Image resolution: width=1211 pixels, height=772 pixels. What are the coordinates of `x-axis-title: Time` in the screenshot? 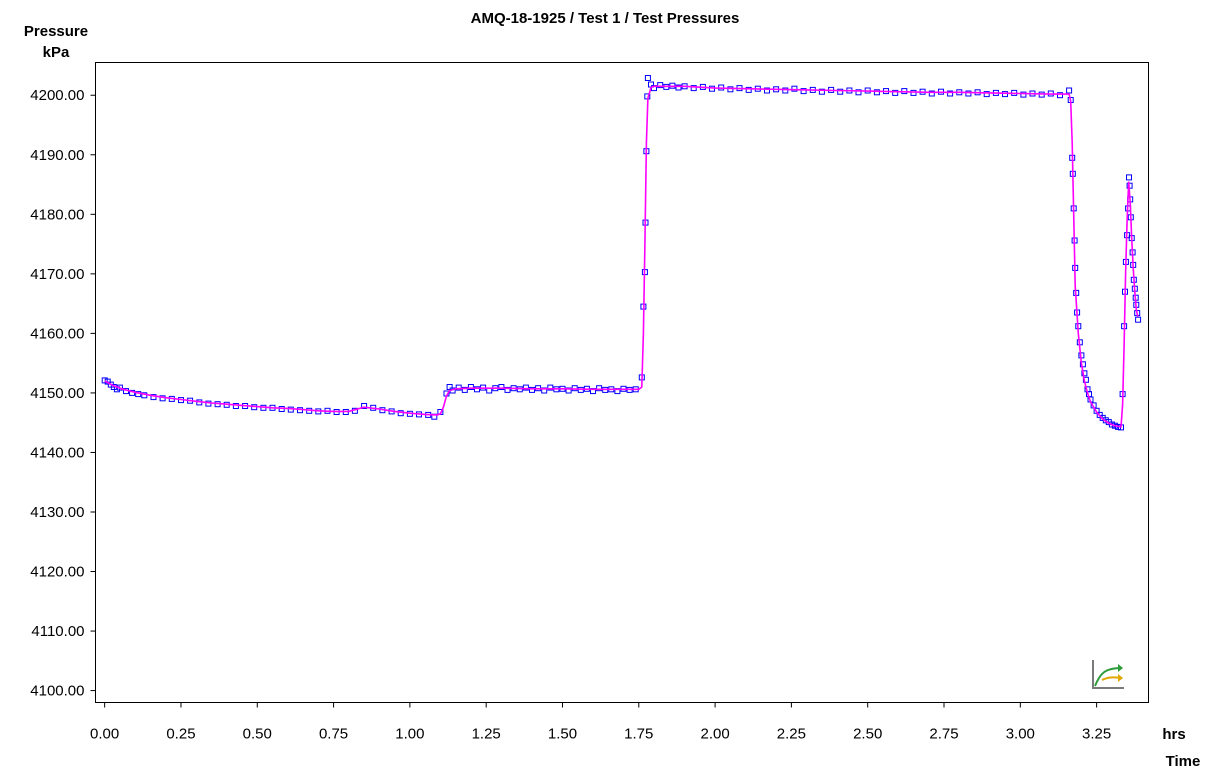 It's located at (1183, 761).